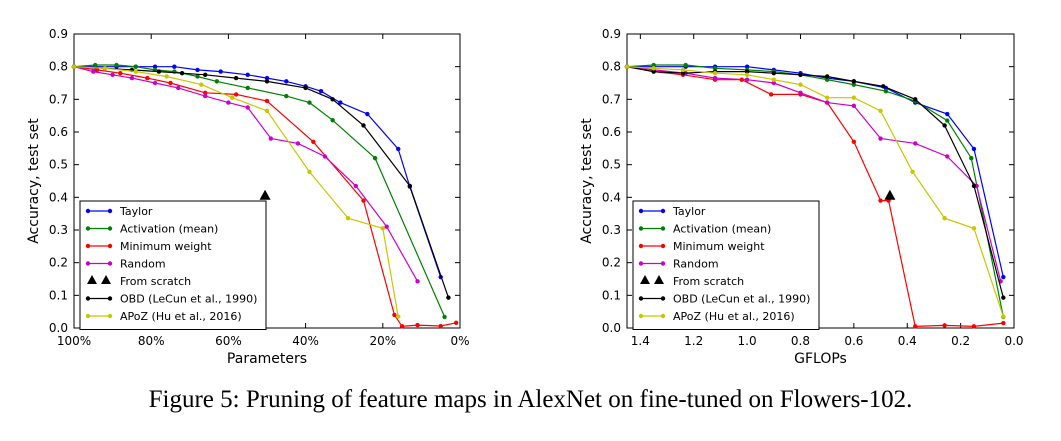 This screenshot has height=441, width=1061. Describe the element at coordinates (907, 341) in the screenshot. I see `x-tick-label: 0.4` at that location.